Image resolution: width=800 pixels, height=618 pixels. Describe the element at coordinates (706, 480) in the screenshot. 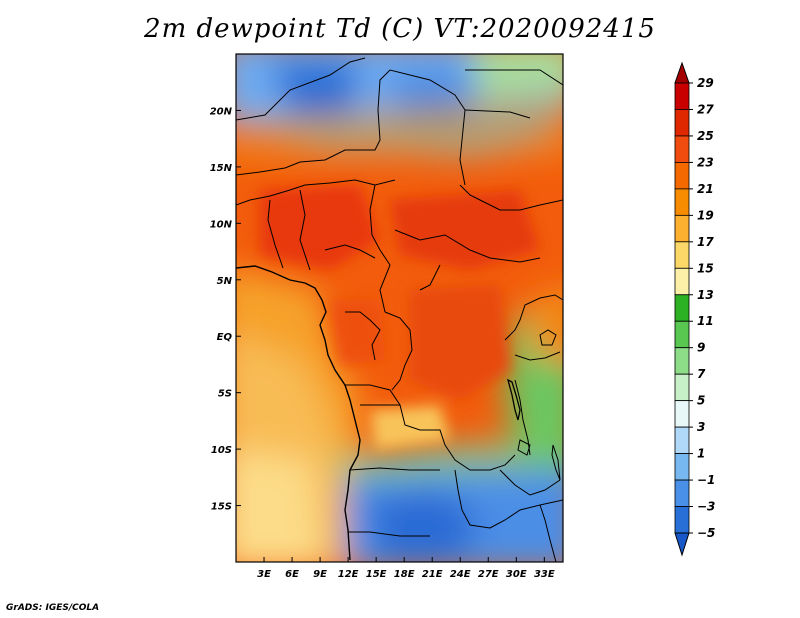

I see `colorbar-label: −1` at that location.